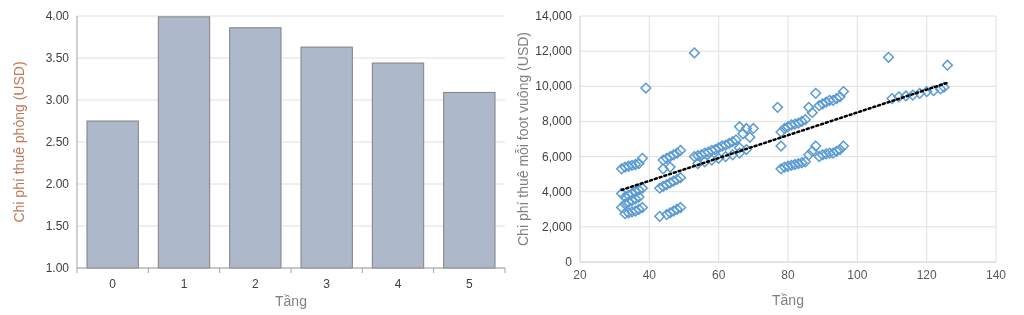  What do you see at coordinates (184, 284) in the screenshot?
I see `x-tick-label: 1` at bounding box center [184, 284].